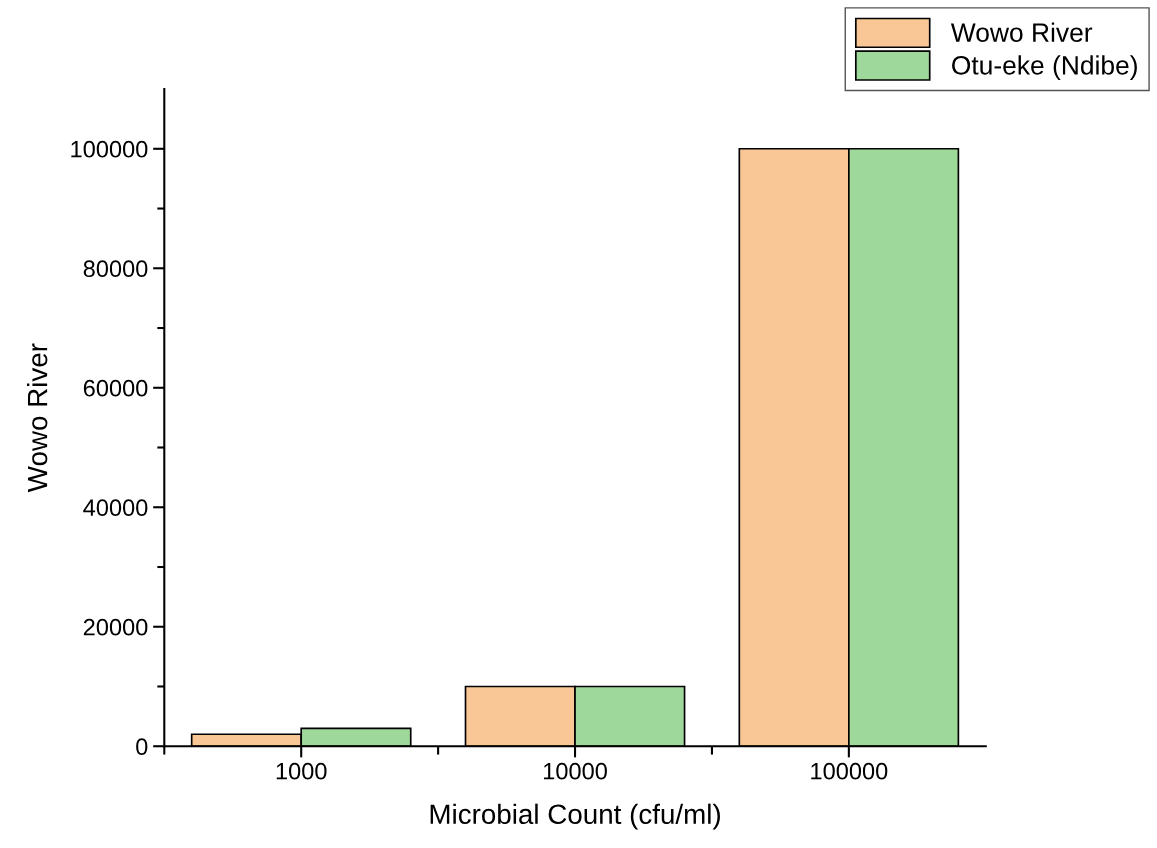 The image size is (1157, 848). Describe the element at coordinates (115, 627) in the screenshot. I see `y-tick-label: 20000` at that location.